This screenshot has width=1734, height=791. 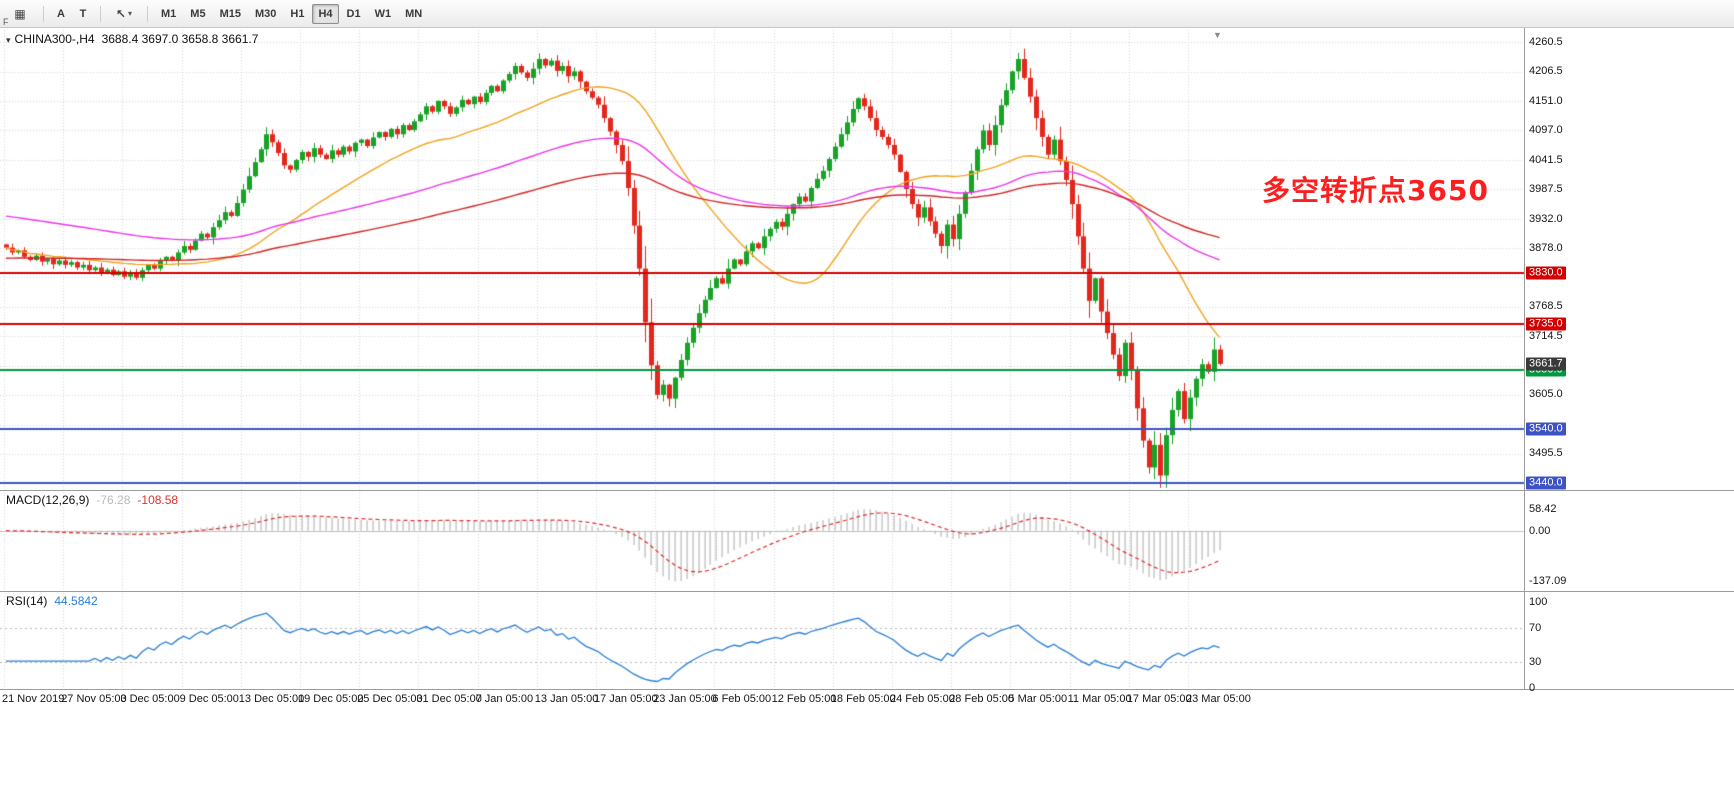 What do you see at coordinates (449, 699) in the screenshot?
I see `date-label: 31 Dec 05:00` at bounding box center [449, 699].